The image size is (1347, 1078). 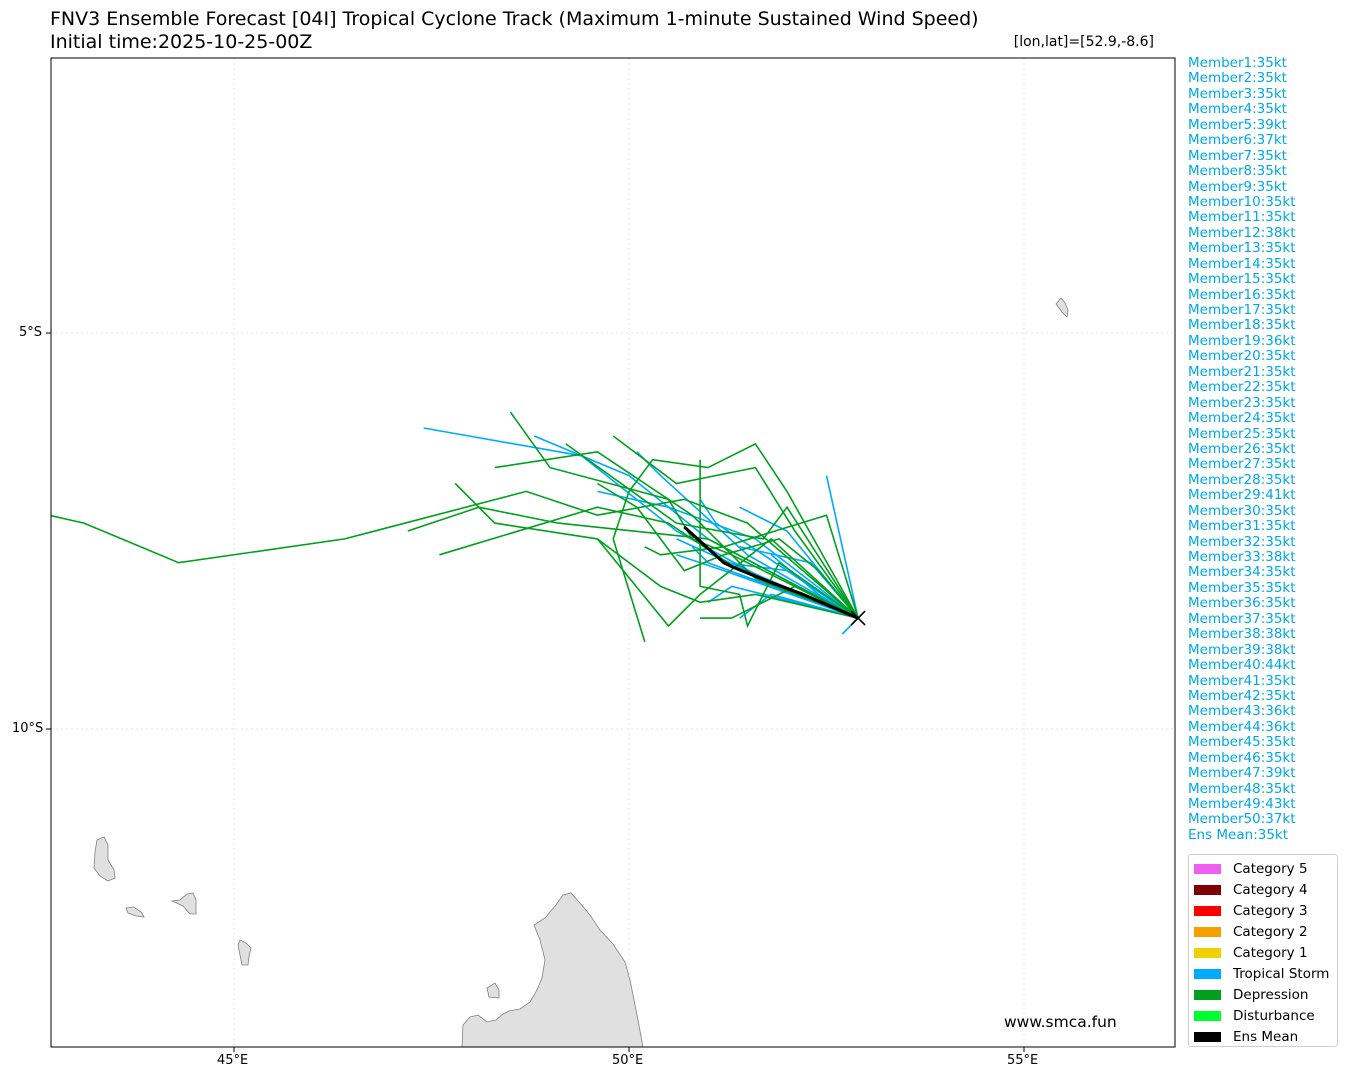 What do you see at coordinates (1242, 680) in the screenshot?
I see `member-entry: Member41:35kt` at bounding box center [1242, 680].